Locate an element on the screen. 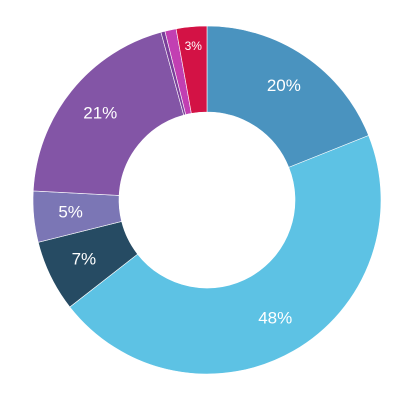  slice-label-2: 7% is located at coordinates (84, 259).